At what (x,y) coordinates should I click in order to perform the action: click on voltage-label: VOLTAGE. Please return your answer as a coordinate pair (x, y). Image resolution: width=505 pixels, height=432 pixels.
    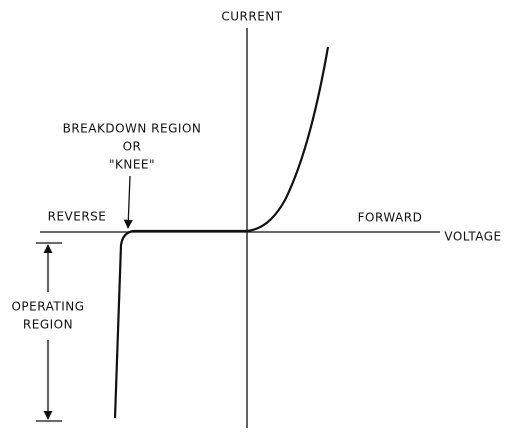
    Looking at the image, I should click on (472, 237).